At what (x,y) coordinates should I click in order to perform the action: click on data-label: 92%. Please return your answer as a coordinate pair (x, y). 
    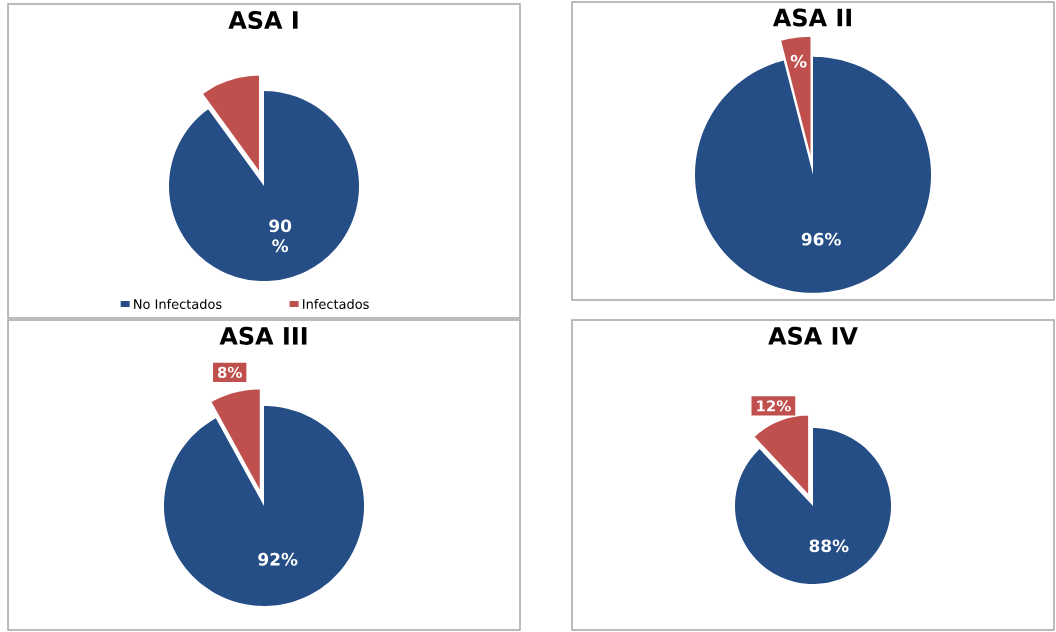
    Looking at the image, I should click on (278, 559).